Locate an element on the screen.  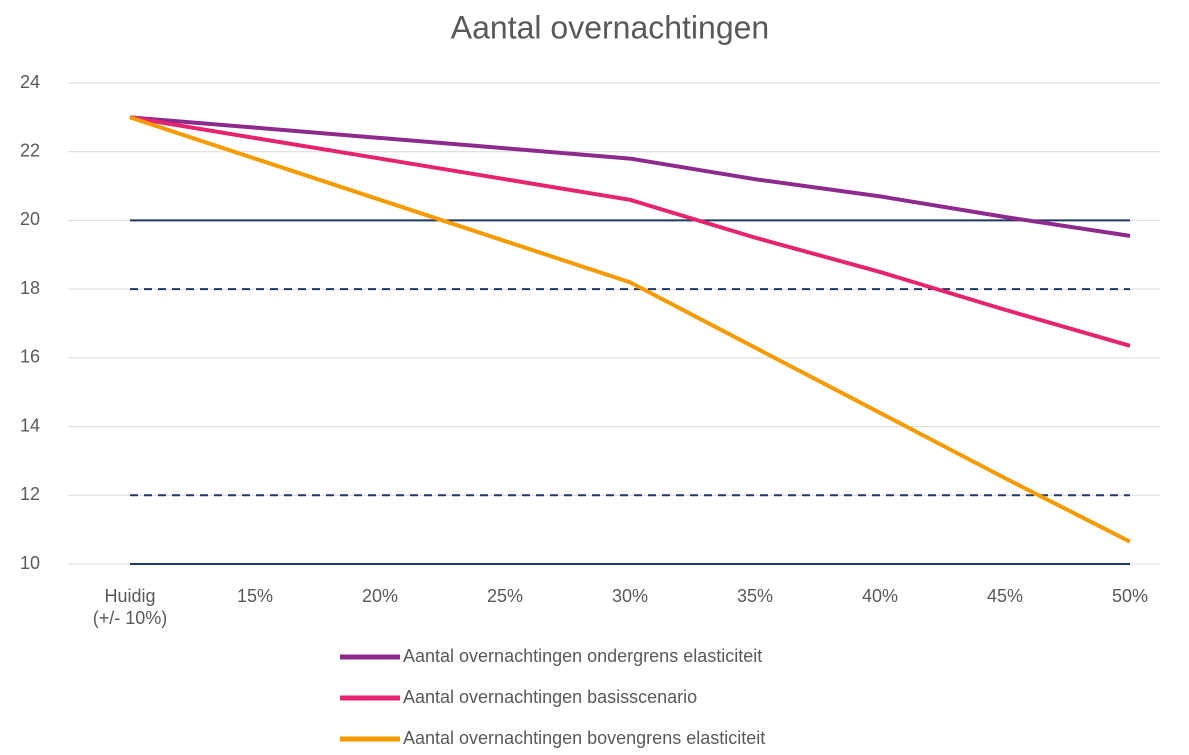
x-tick-label: 40% is located at coordinates (880, 596).